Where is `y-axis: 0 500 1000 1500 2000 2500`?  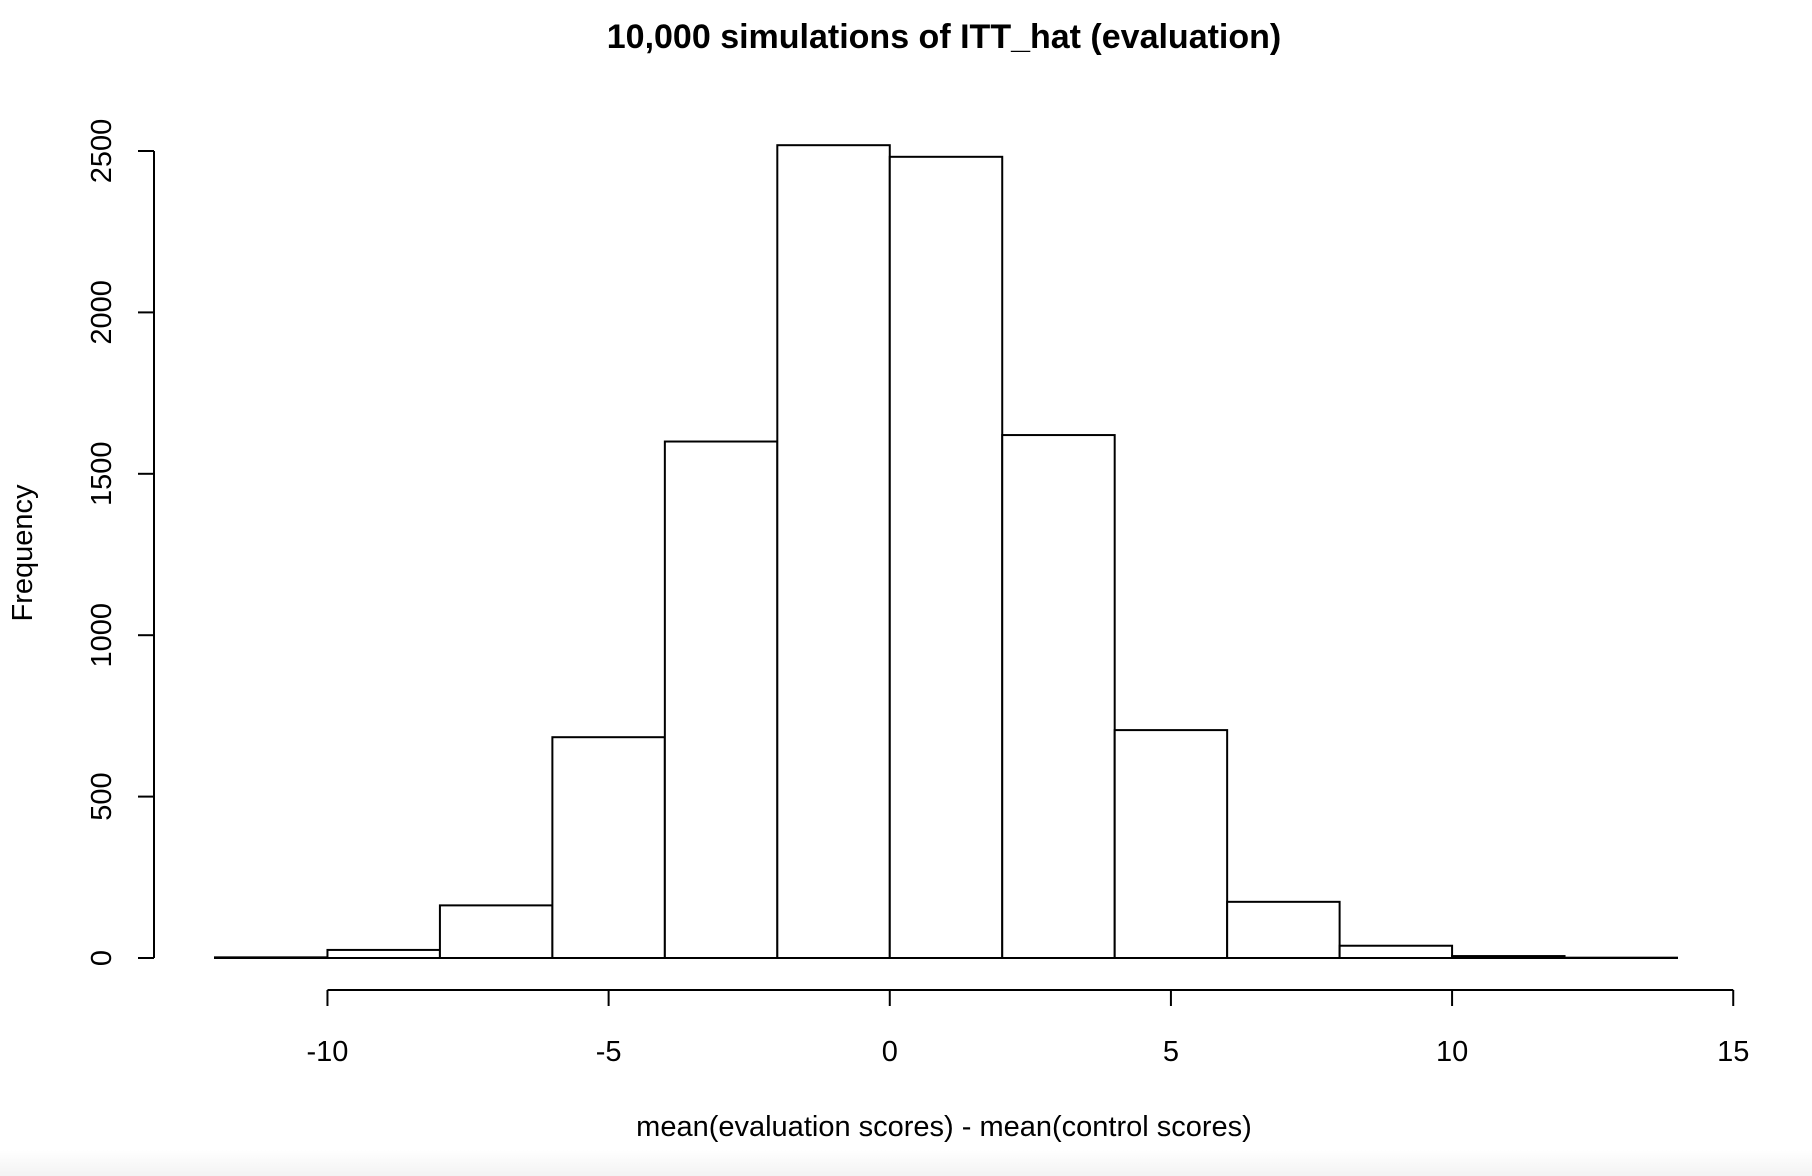 y-axis: 0 500 1000 1500 2000 2500 is located at coordinates (120, 542).